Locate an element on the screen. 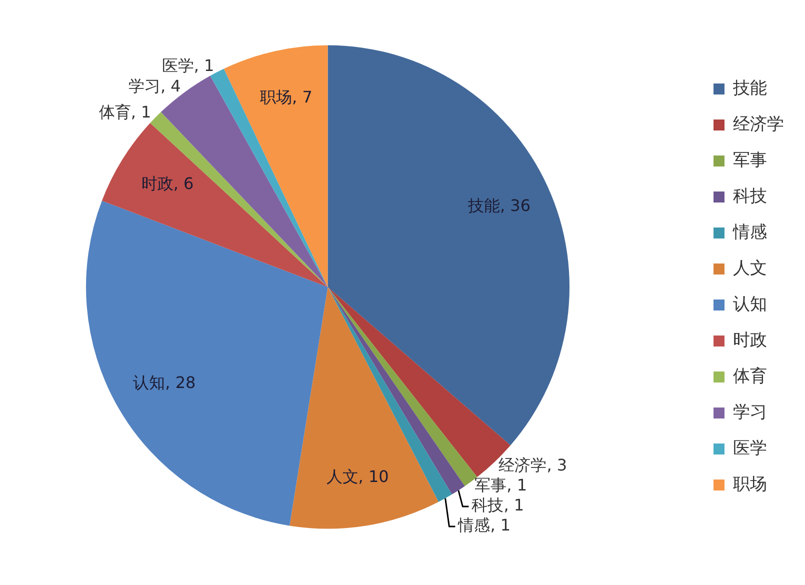 This screenshot has height=585, width=805. legend-label: 学习 is located at coordinates (750, 412).